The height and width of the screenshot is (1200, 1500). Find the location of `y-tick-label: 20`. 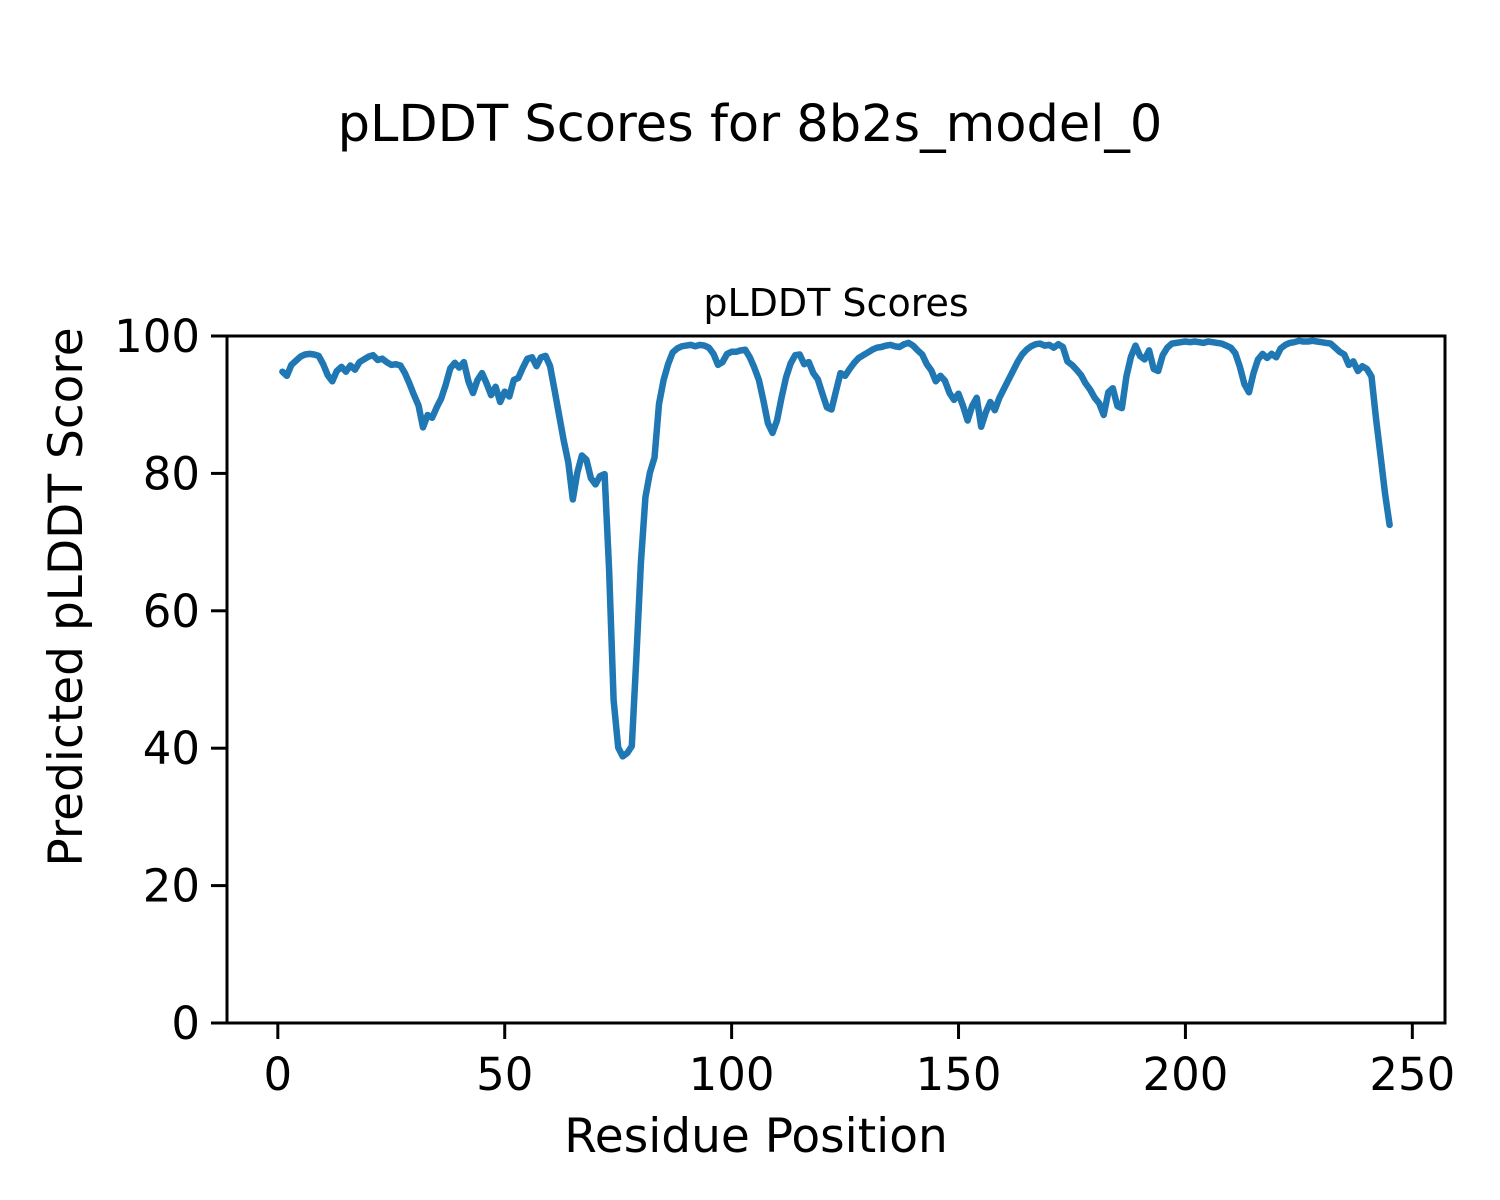

y-tick-label: 20 is located at coordinates (171, 886).